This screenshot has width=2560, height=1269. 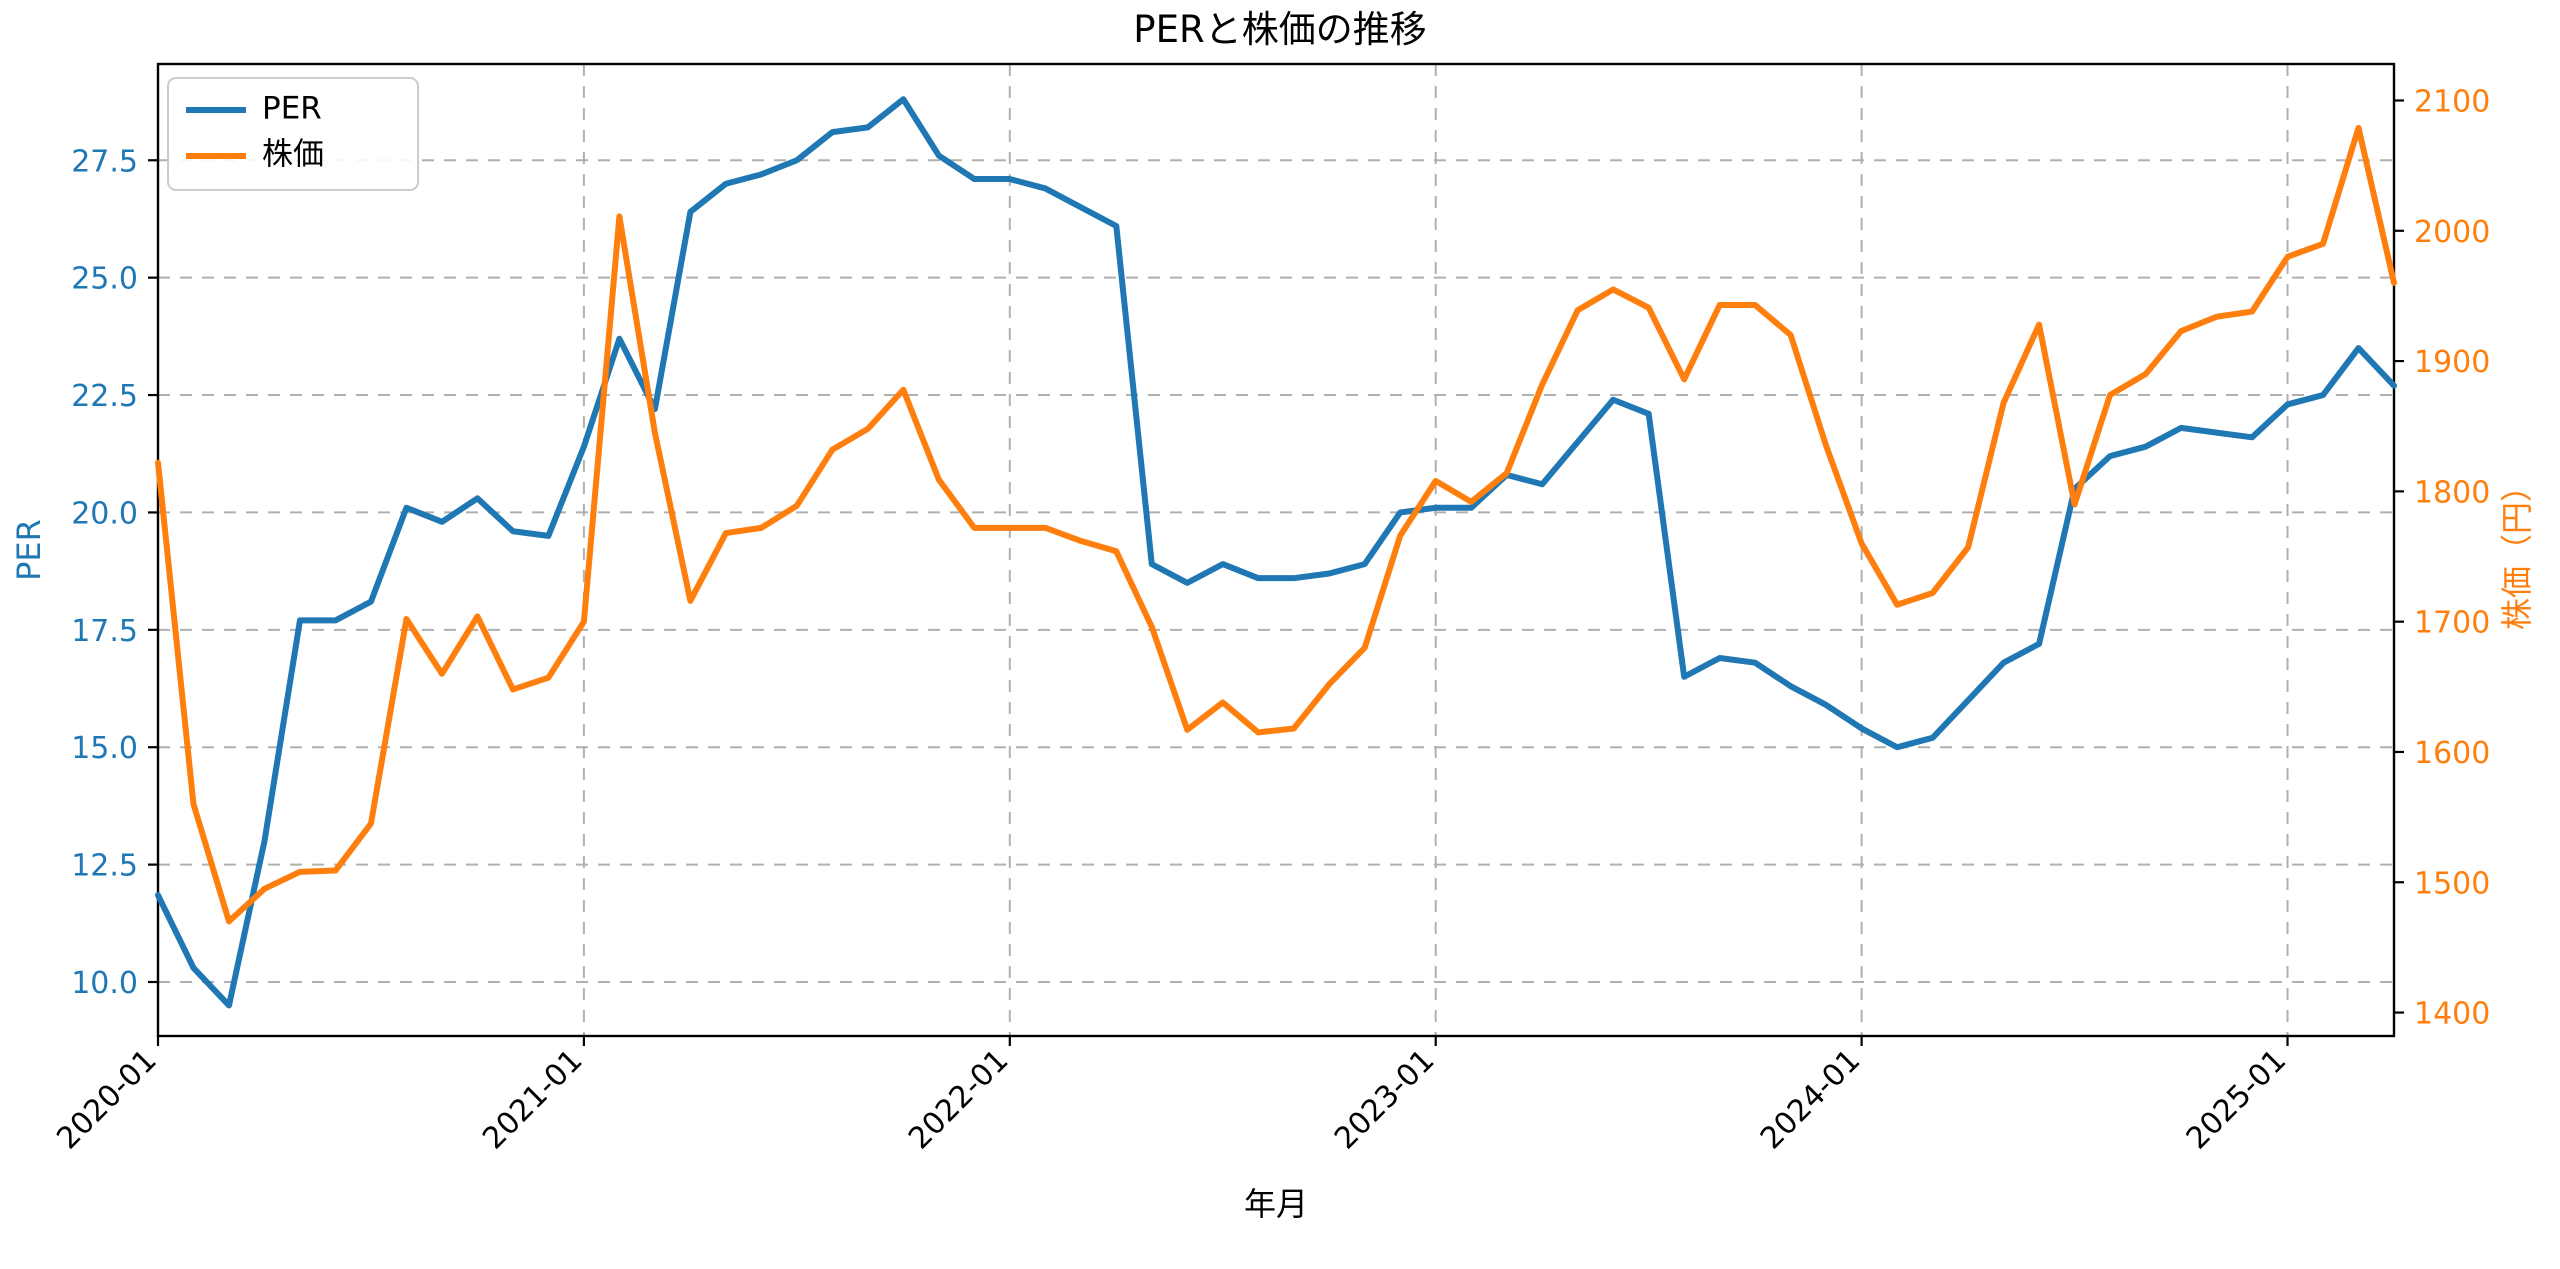 What do you see at coordinates (2452, 623) in the screenshot?
I see `y-axis-right-tick-label: 1700` at bounding box center [2452, 623].